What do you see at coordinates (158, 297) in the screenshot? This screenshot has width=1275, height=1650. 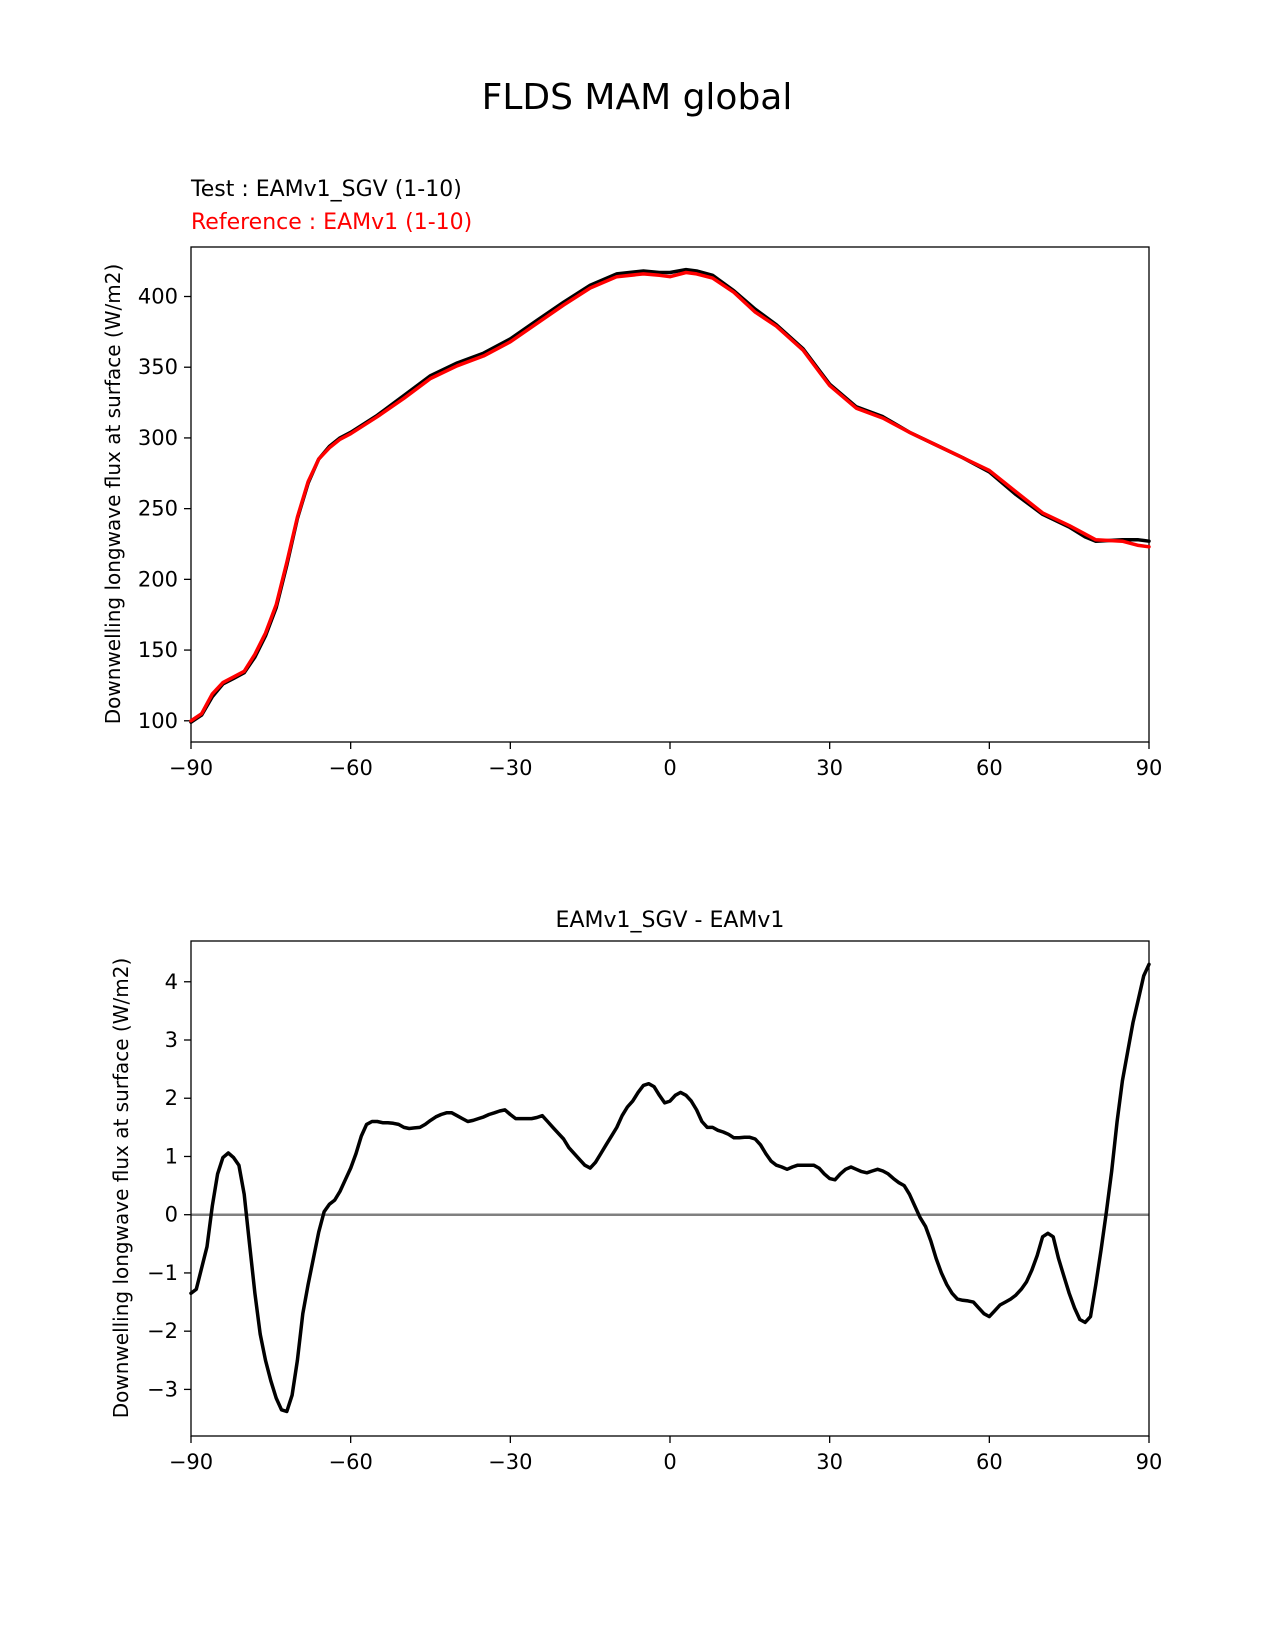 I see `y-tick-label: 400` at bounding box center [158, 297].